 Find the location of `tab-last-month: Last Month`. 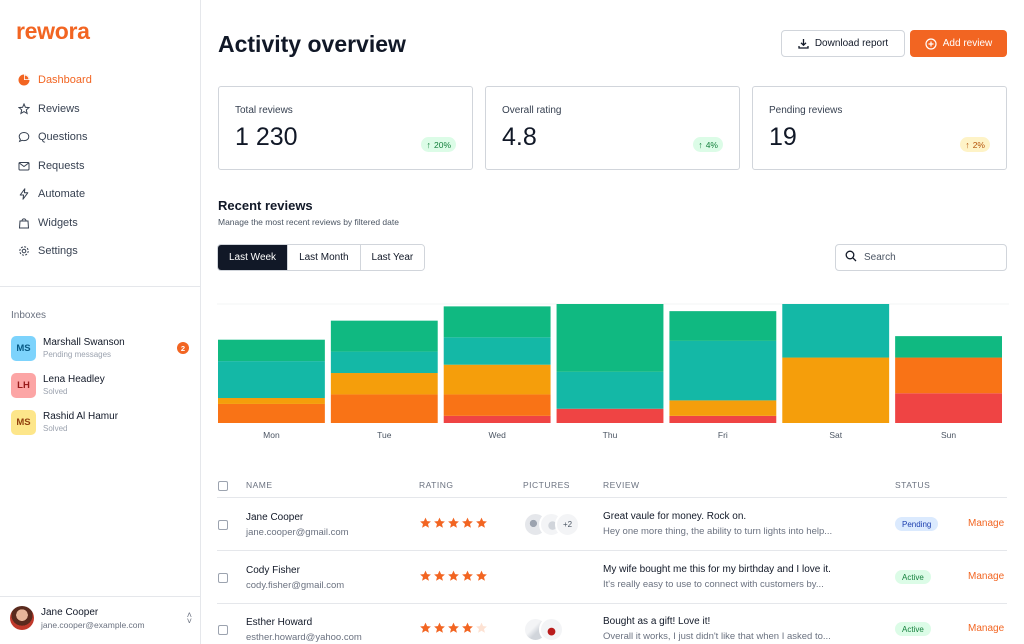

tab-last-month: Last Month is located at coordinates (324, 257).